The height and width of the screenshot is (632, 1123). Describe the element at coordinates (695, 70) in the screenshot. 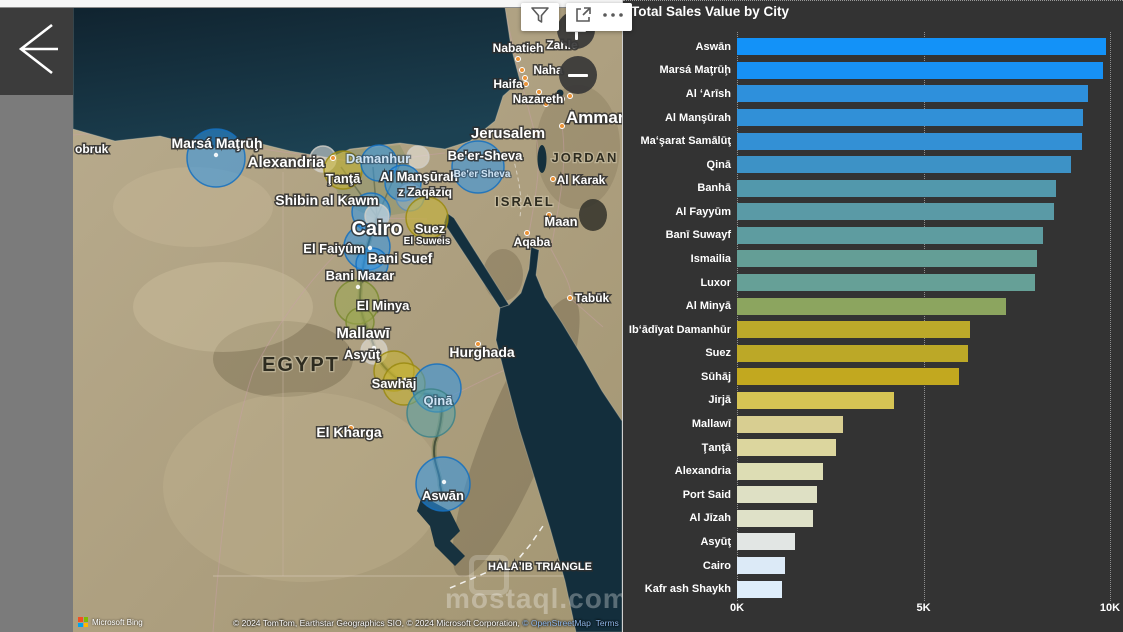

I see `bar-label: Marsá Maţrūḩ` at that location.